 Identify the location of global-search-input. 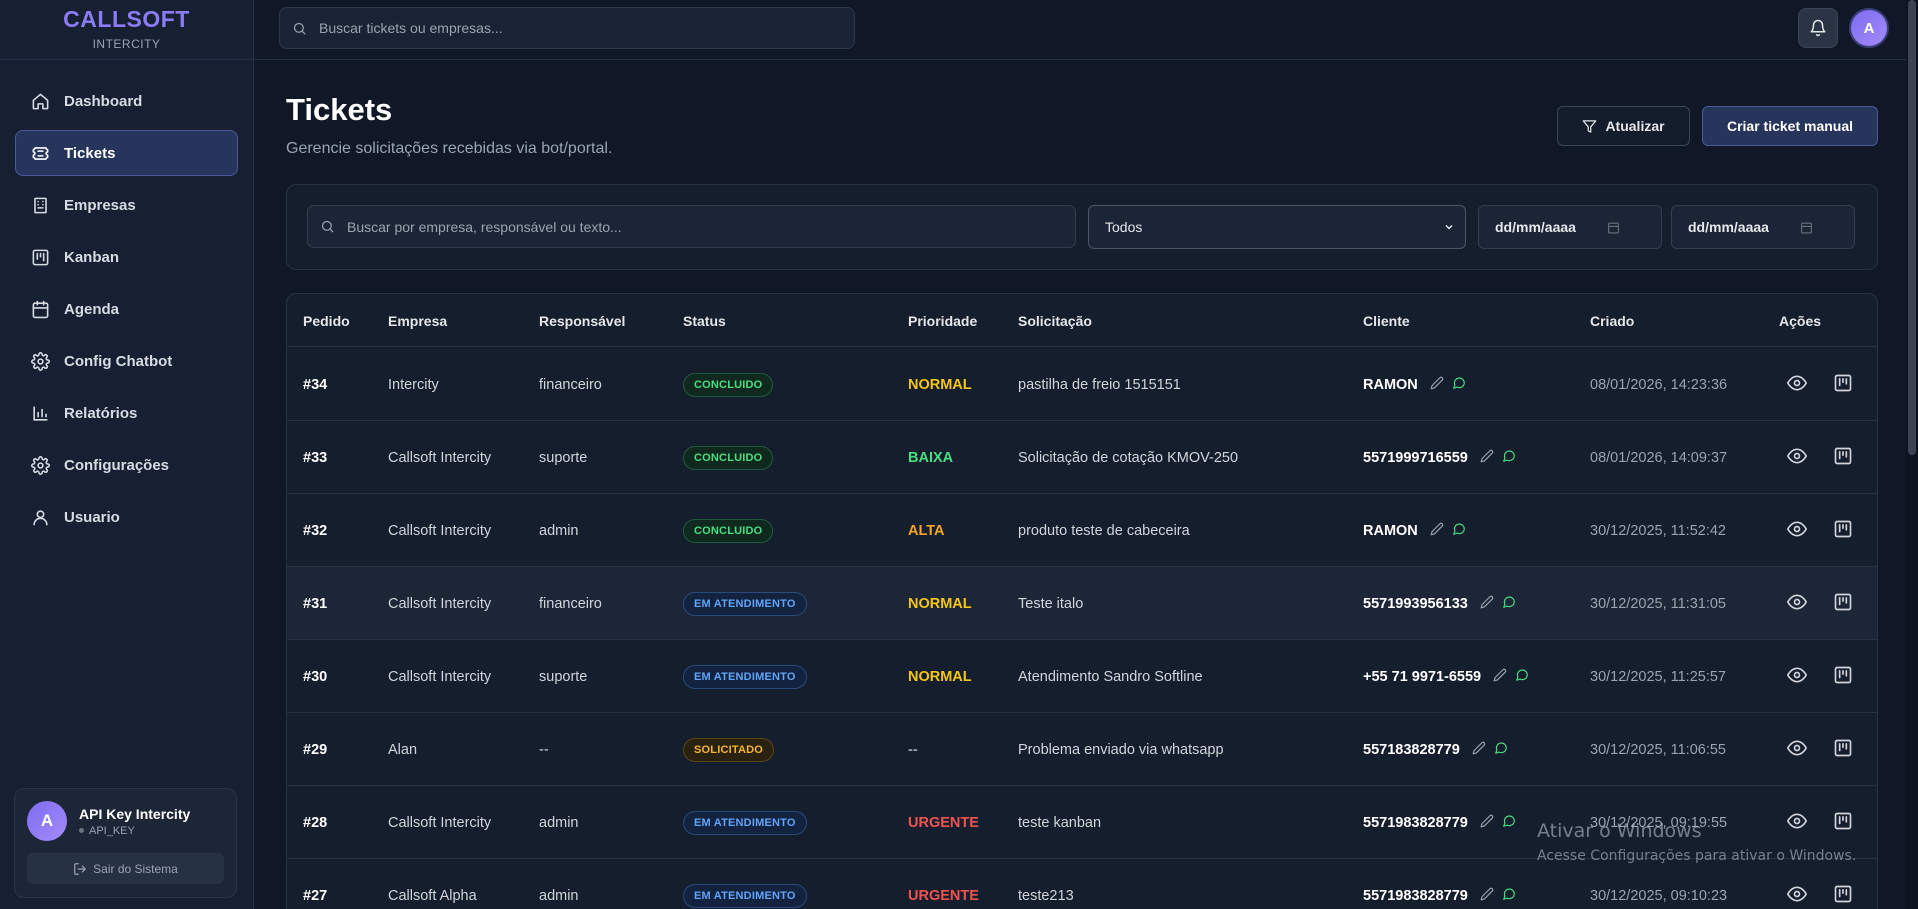
(579, 28).